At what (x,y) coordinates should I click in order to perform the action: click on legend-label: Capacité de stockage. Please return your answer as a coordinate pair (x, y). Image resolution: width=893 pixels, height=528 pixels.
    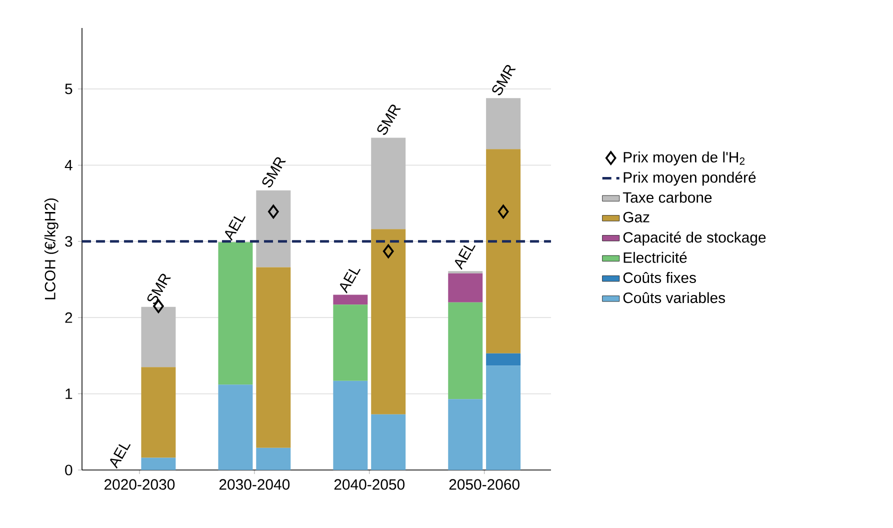
    Looking at the image, I should click on (694, 239).